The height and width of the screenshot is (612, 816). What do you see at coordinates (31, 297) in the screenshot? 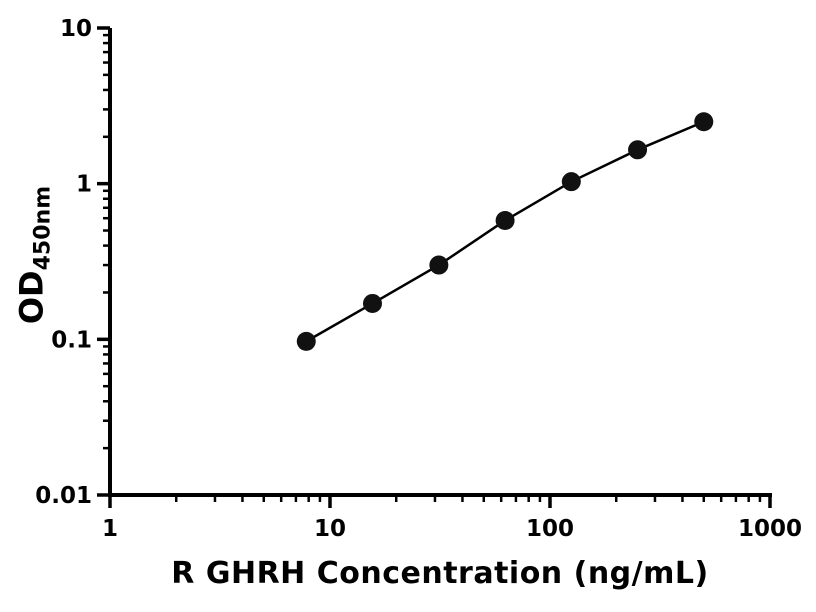
I see `y-axis-title-main: OD` at bounding box center [31, 297].